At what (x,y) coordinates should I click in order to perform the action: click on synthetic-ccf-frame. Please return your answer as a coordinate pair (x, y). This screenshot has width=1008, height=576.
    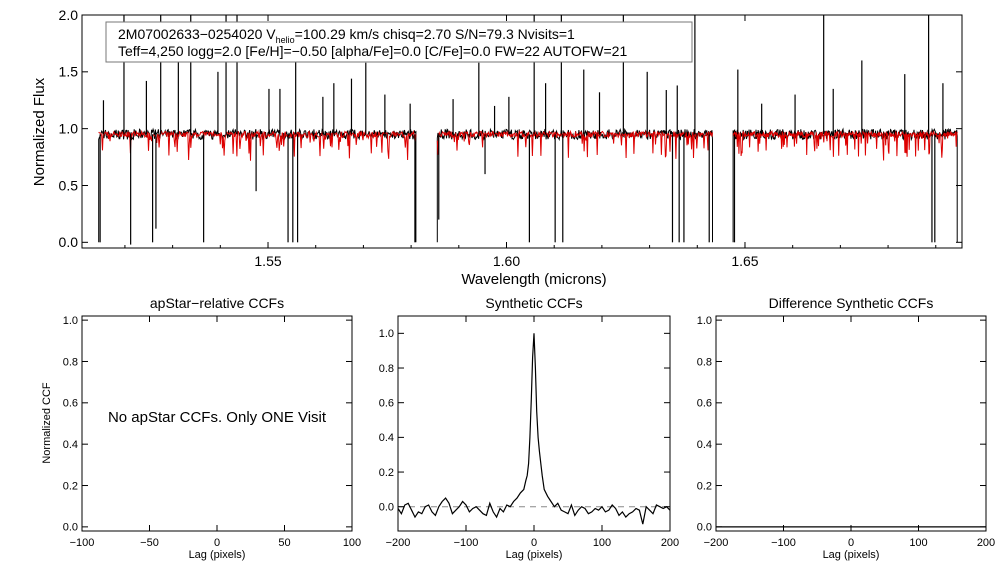
    Looking at the image, I should click on (534, 423).